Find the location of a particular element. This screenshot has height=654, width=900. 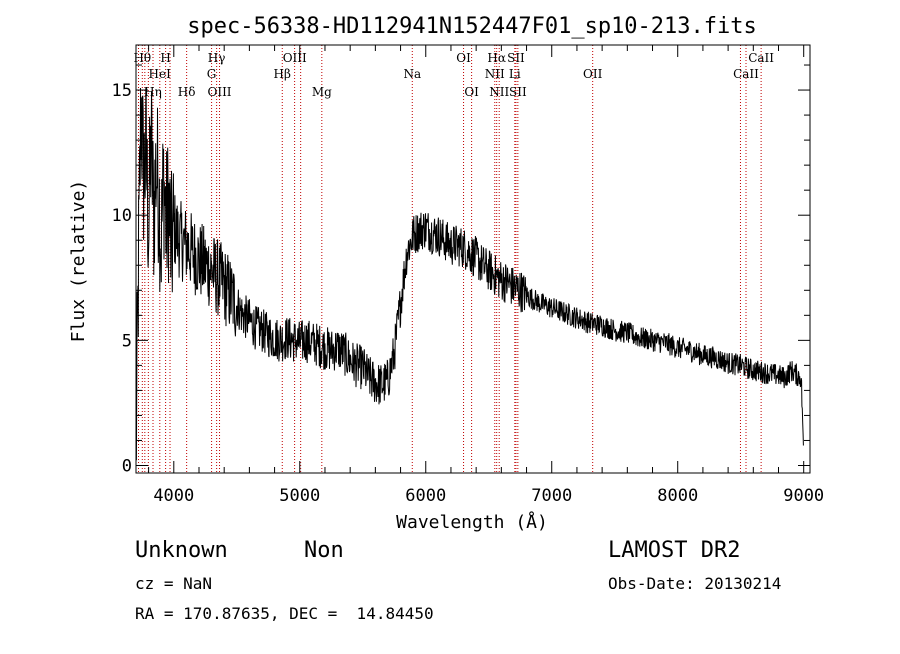

x-tick-label: 8000 is located at coordinates (677, 496).